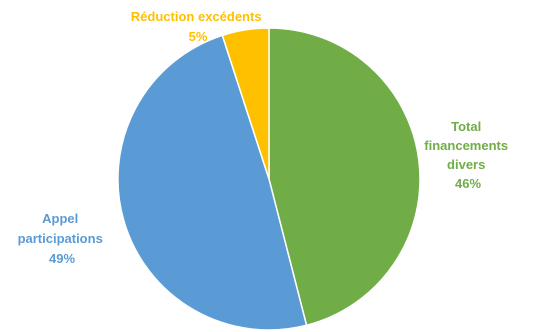  Describe the element at coordinates (466, 145) in the screenshot. I see `label-line: financements` at that location.